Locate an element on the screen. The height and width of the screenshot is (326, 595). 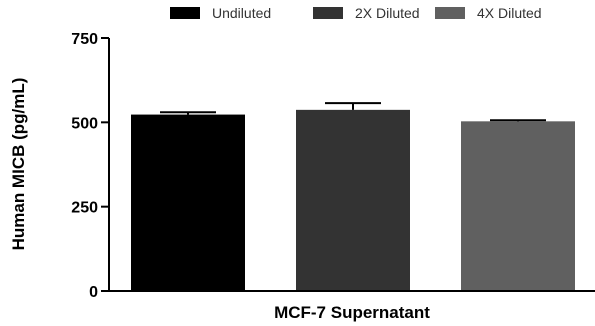
bar-4x-diluted is located at coordinates (518, 206).